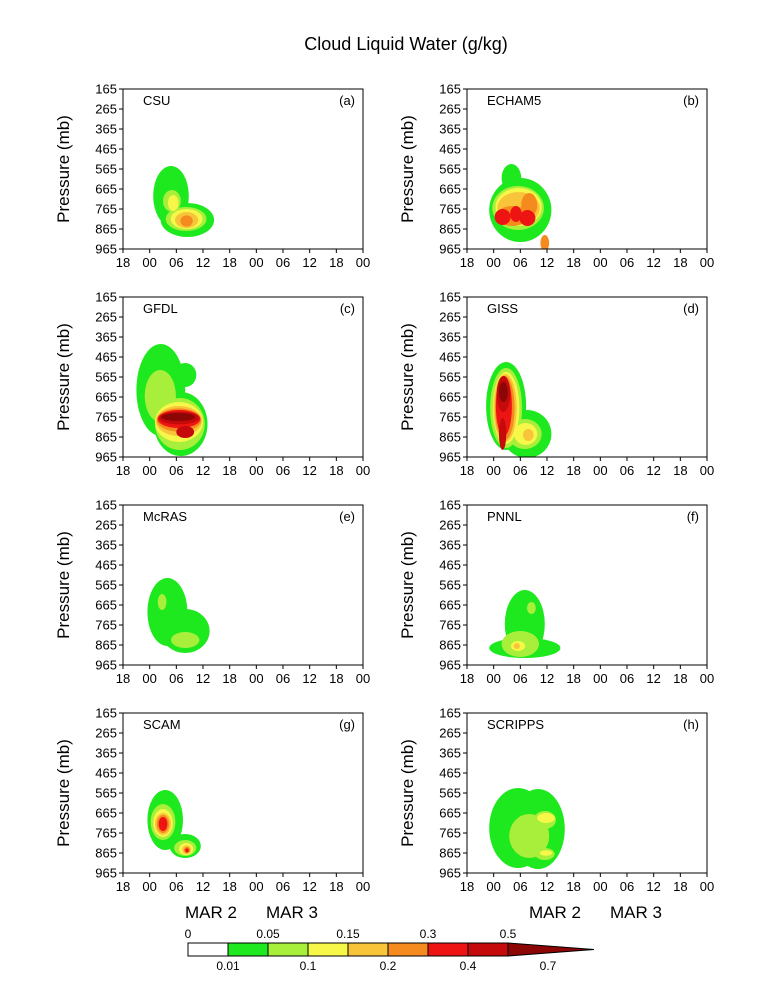 The height and width of the screenshot is (986, 765). What do you see at coordinates (308, 966) in the screenshot?
I see `colorbar-label-lower: 0.1` at bounding box center [308, 966].